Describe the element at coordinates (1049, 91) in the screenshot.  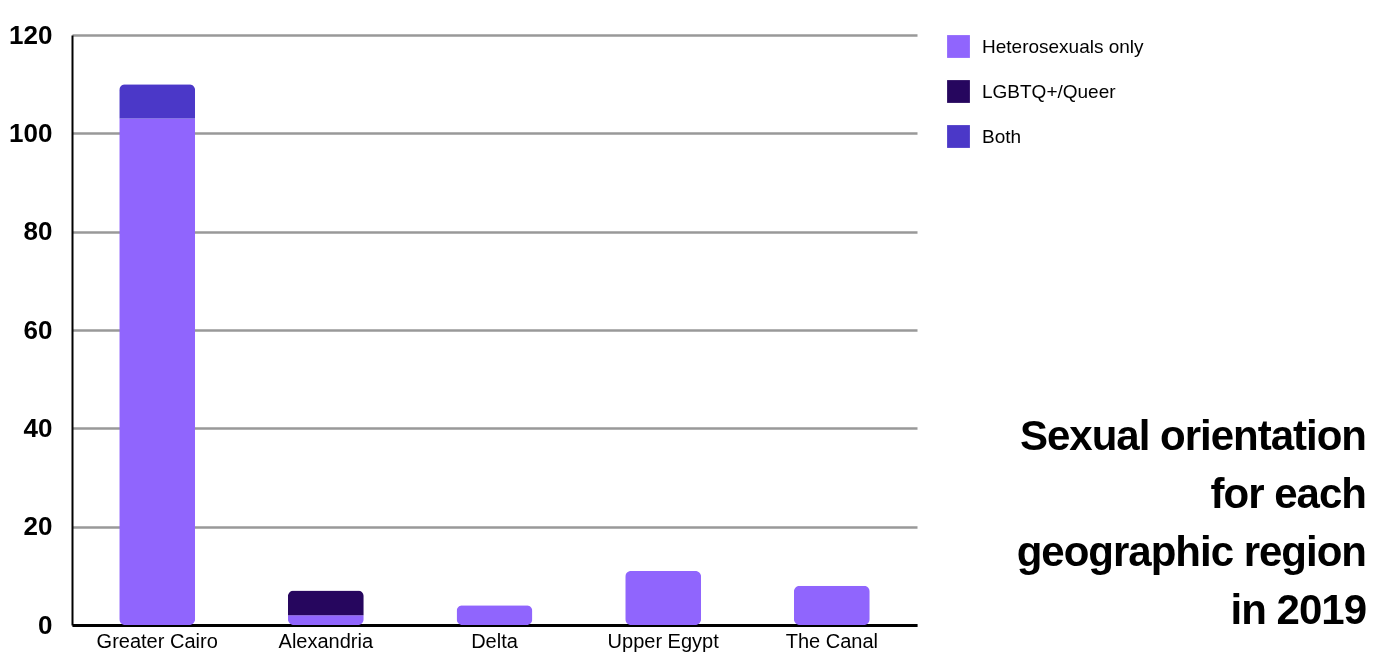
I see `legend-label: LGBTQ+/Queer` at that location.